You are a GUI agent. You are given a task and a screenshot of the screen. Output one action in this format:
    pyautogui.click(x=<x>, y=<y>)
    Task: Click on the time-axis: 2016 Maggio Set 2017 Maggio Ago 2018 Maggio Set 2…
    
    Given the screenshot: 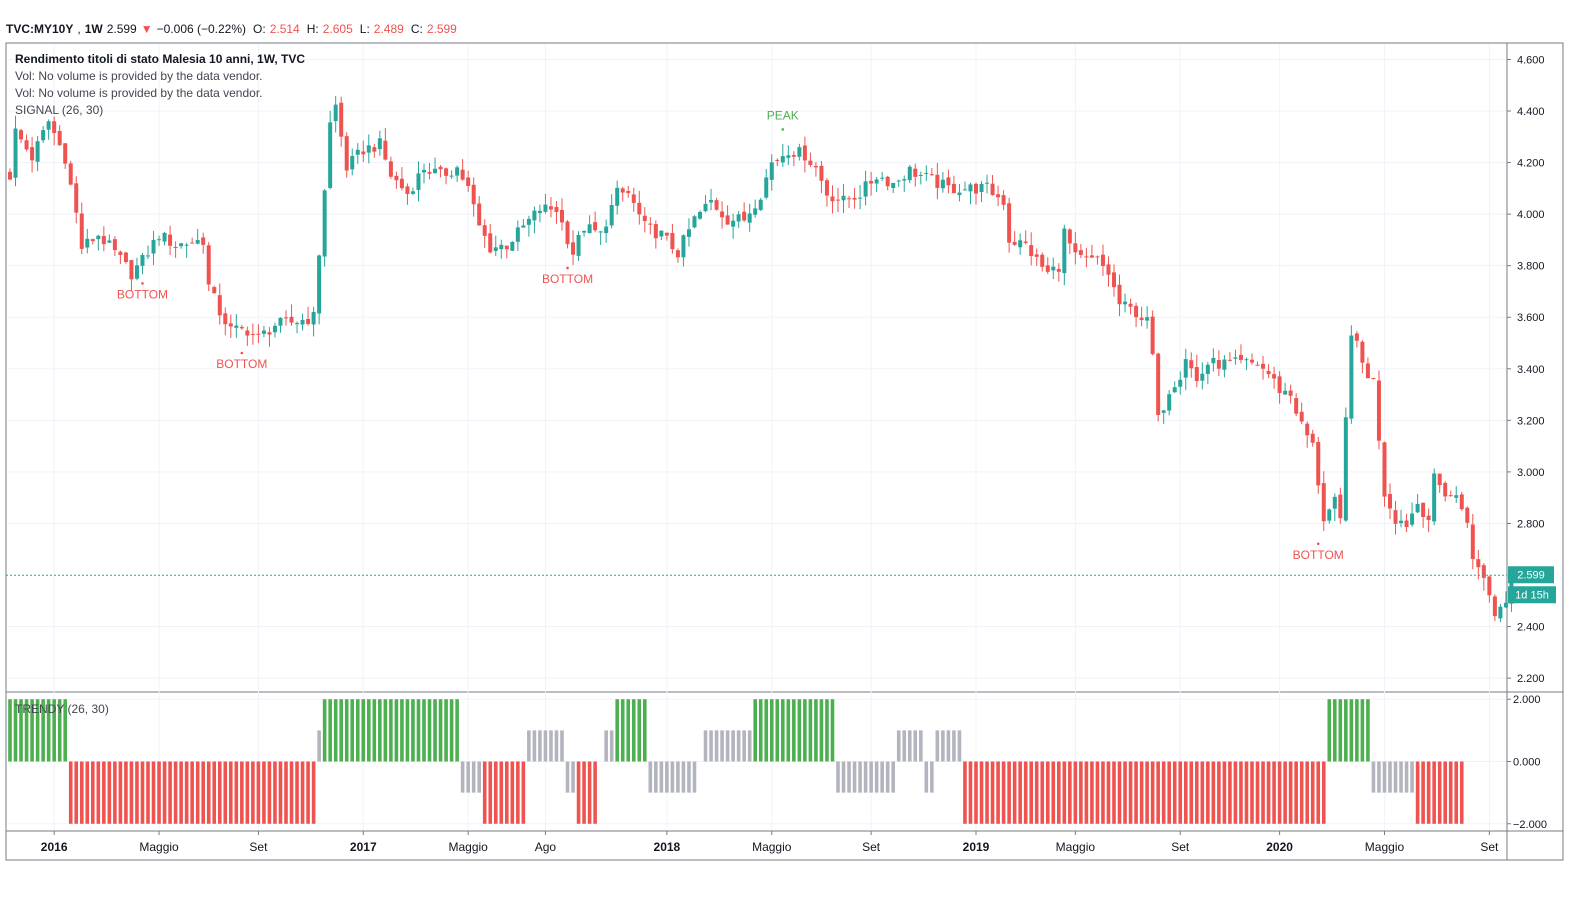 What is the action you would take?
    pyautogui.click(x=770, y=842)
    